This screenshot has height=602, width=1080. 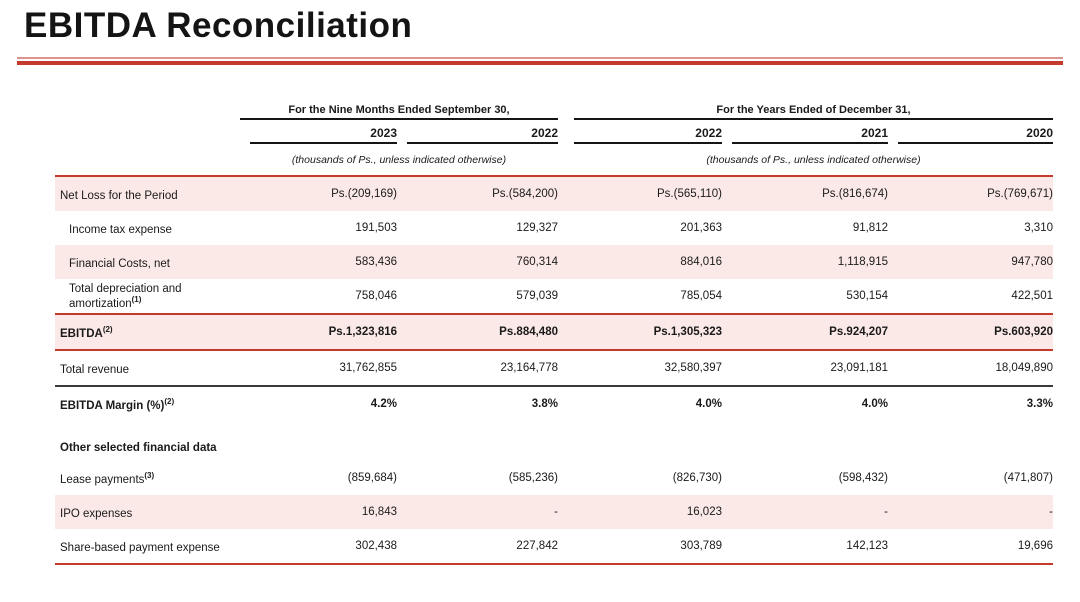 What do you see at coordinates (136, 299) in the screenshot?
I see `footnote-marker: (1)` at bounding box center [136, 299].